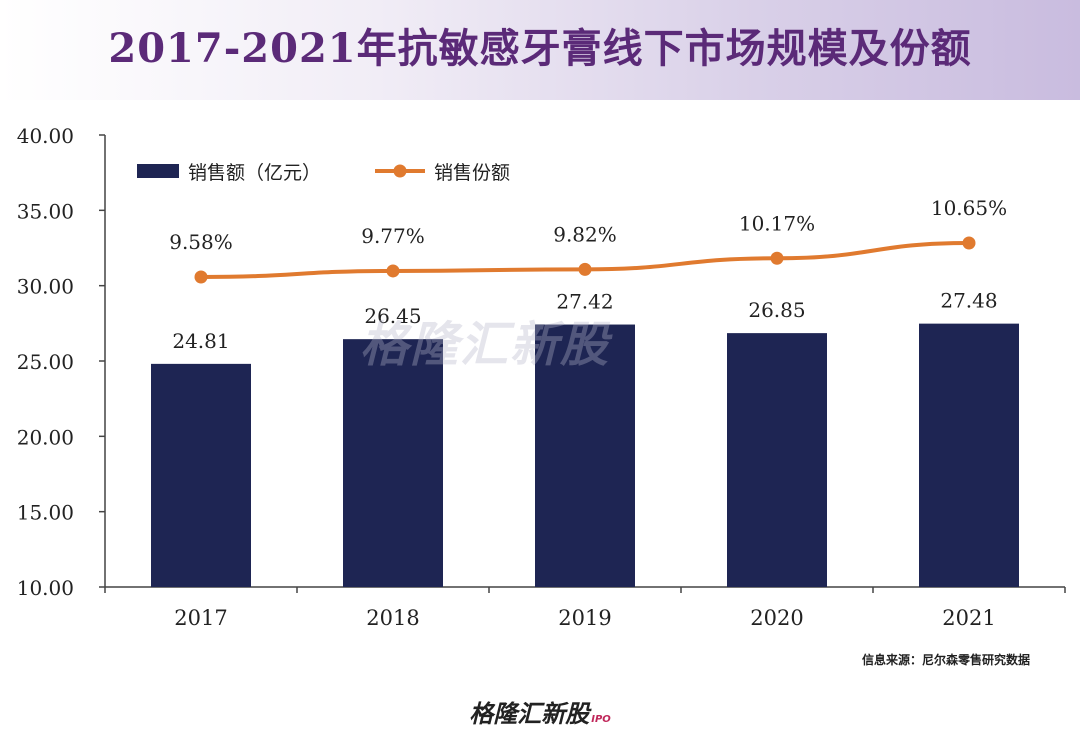  Describe the element at coordinates (400, 171) in the screenshot. I see `legend-line-marker` at that location.